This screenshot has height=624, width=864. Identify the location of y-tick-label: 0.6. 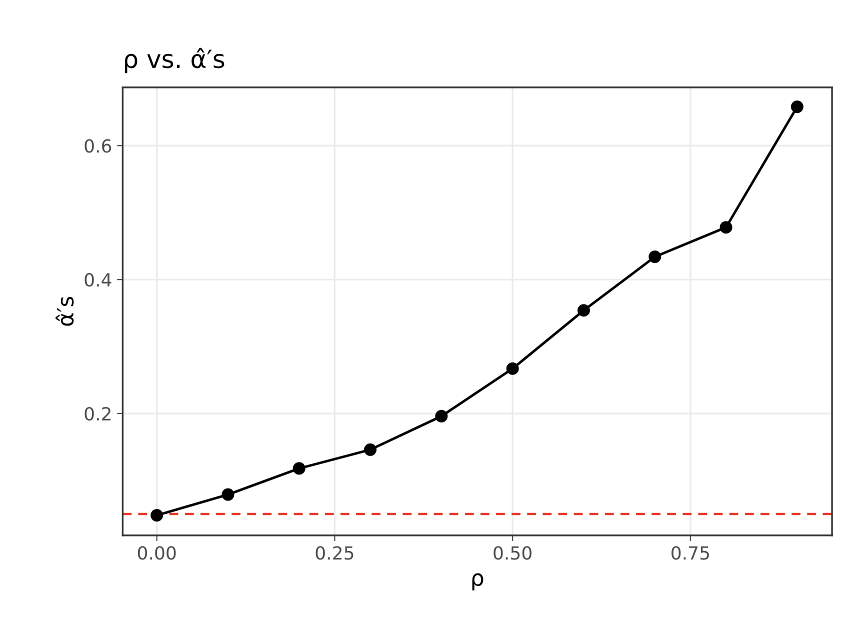
(98, 146).